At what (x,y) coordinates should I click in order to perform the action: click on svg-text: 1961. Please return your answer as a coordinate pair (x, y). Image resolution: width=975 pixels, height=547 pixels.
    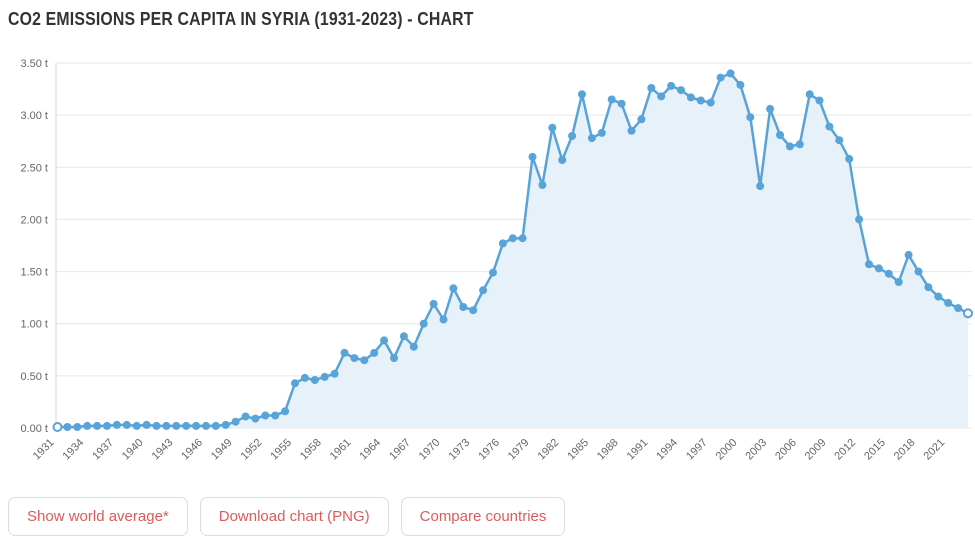
    Looking at the image, I should click on (341, 450).